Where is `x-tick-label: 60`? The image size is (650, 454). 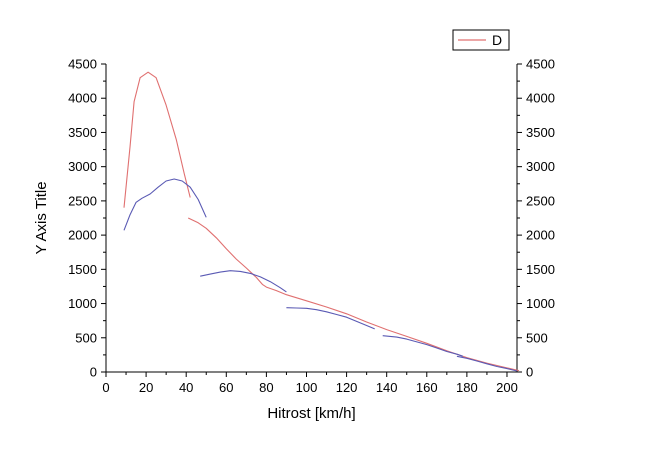
x-tick-label: 60 is located at coordinates (226, 387).